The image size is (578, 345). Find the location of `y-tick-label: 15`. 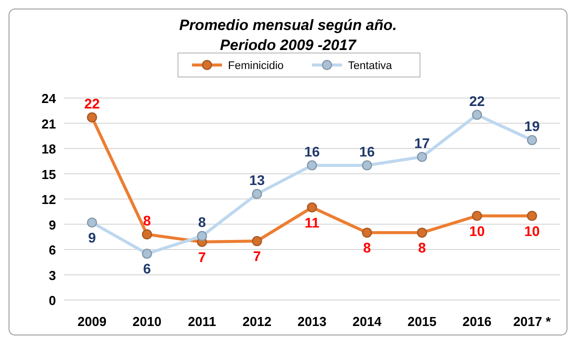

y-tick-label: 15 is located at coordinates (49, 174).